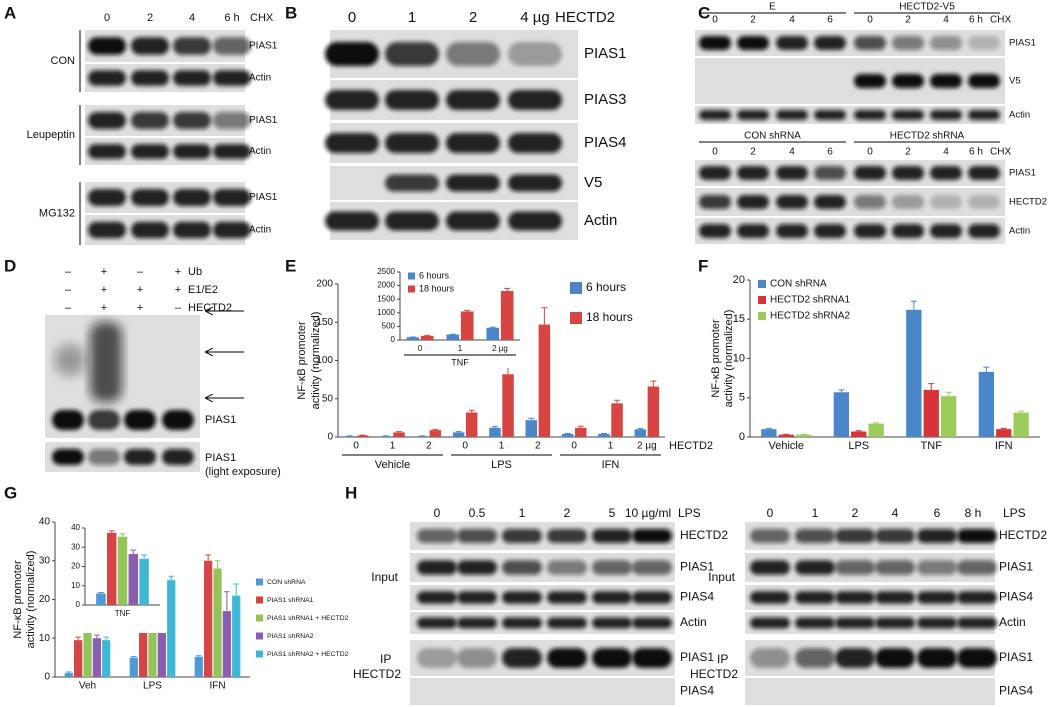 The image size is (1050, 707). I want to click on blot-strip, so click(870, 691).